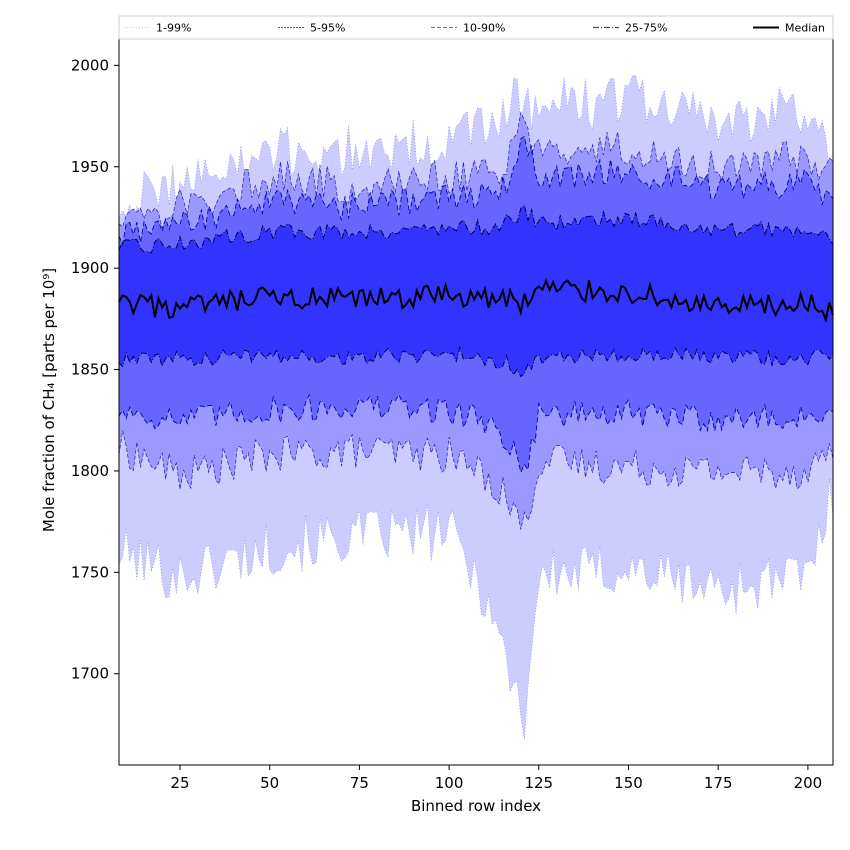 The width and height of the screenshot is (850, 850). What do you see at coordinates (49, 400) in the screenshot?
I see `y-axis-label: Mole fraction of CH₄ [parts per 10⁹]` at bounding box center [49, 400].